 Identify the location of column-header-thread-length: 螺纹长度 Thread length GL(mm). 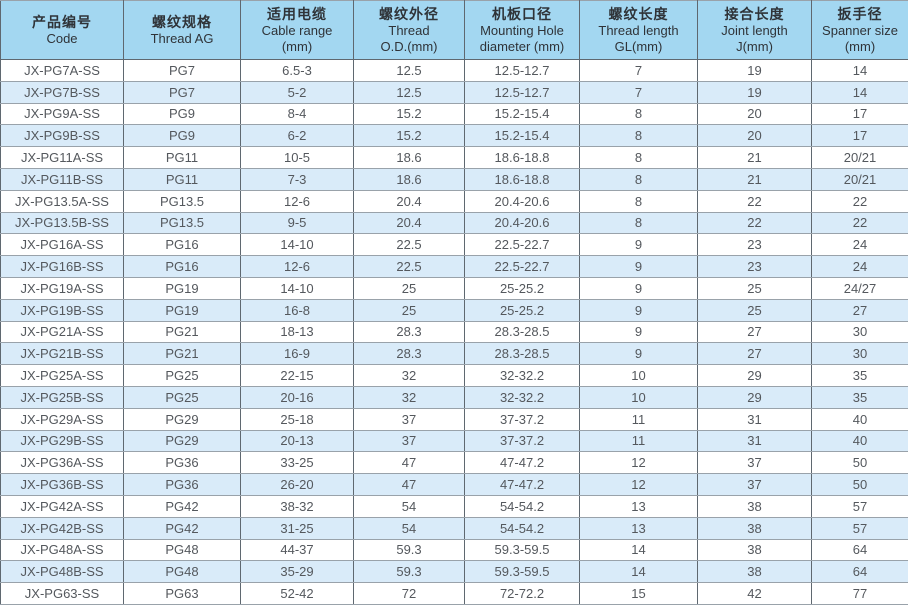
(638, 30).